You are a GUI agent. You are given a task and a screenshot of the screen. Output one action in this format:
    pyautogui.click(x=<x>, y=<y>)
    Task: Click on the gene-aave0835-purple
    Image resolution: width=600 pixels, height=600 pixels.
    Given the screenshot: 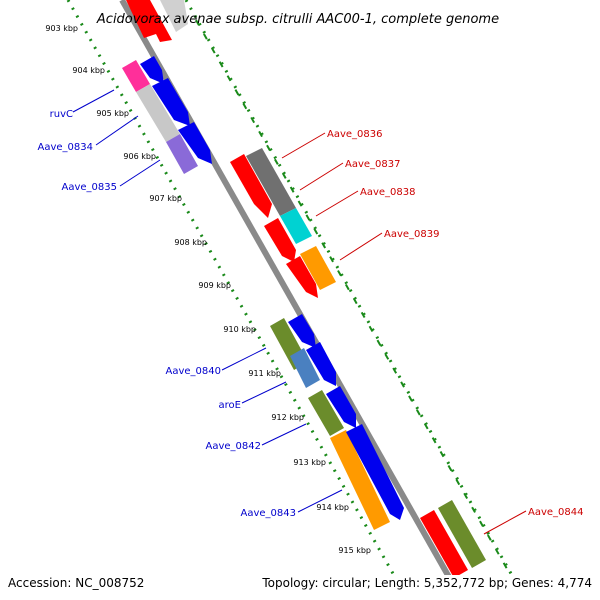 What is the action you would take?
    pyautogui.click(x=182, y=154)
    